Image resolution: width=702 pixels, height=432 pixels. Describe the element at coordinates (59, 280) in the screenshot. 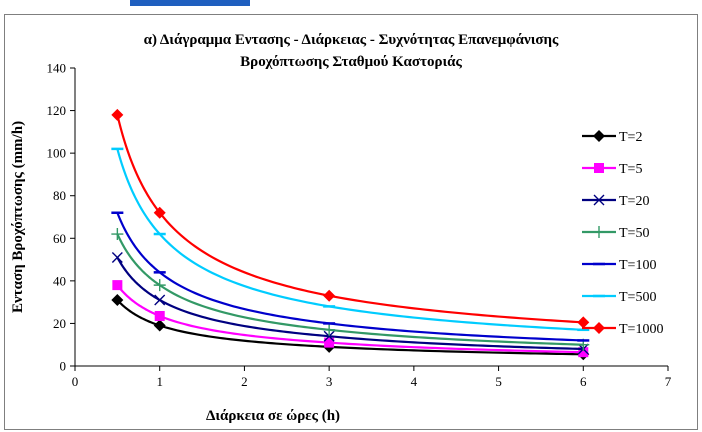

I see `y-tick-label: 40` at that location.